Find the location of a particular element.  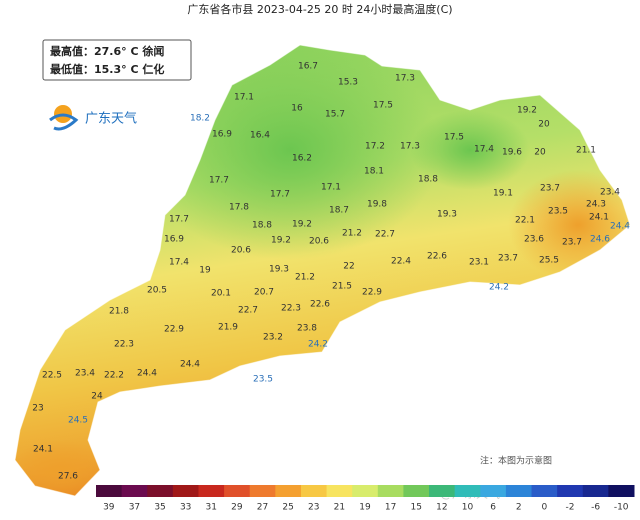

legend-tick: 21 is located at coordinates (339, 508).